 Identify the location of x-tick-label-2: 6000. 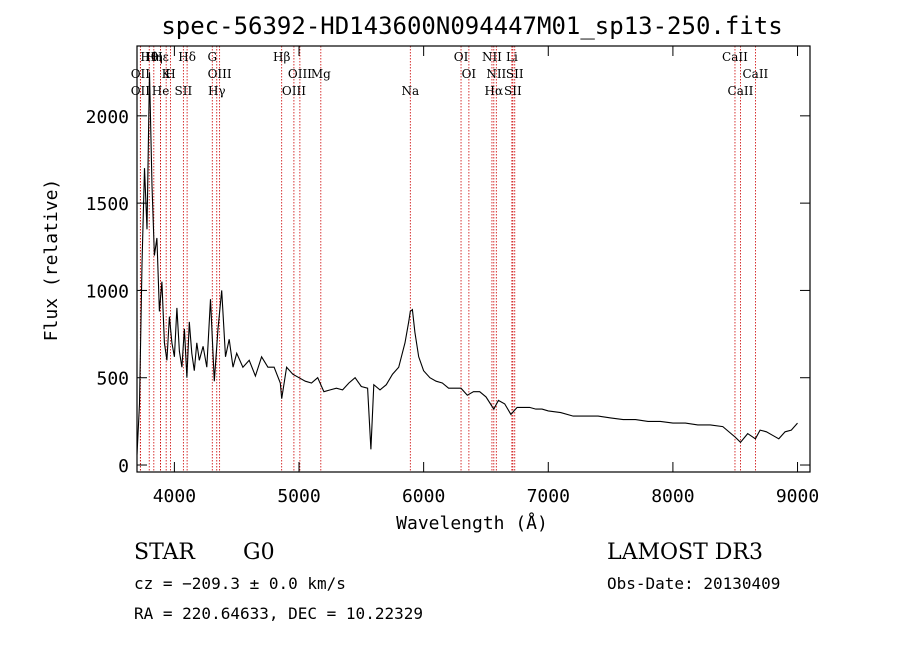
(423, 496).